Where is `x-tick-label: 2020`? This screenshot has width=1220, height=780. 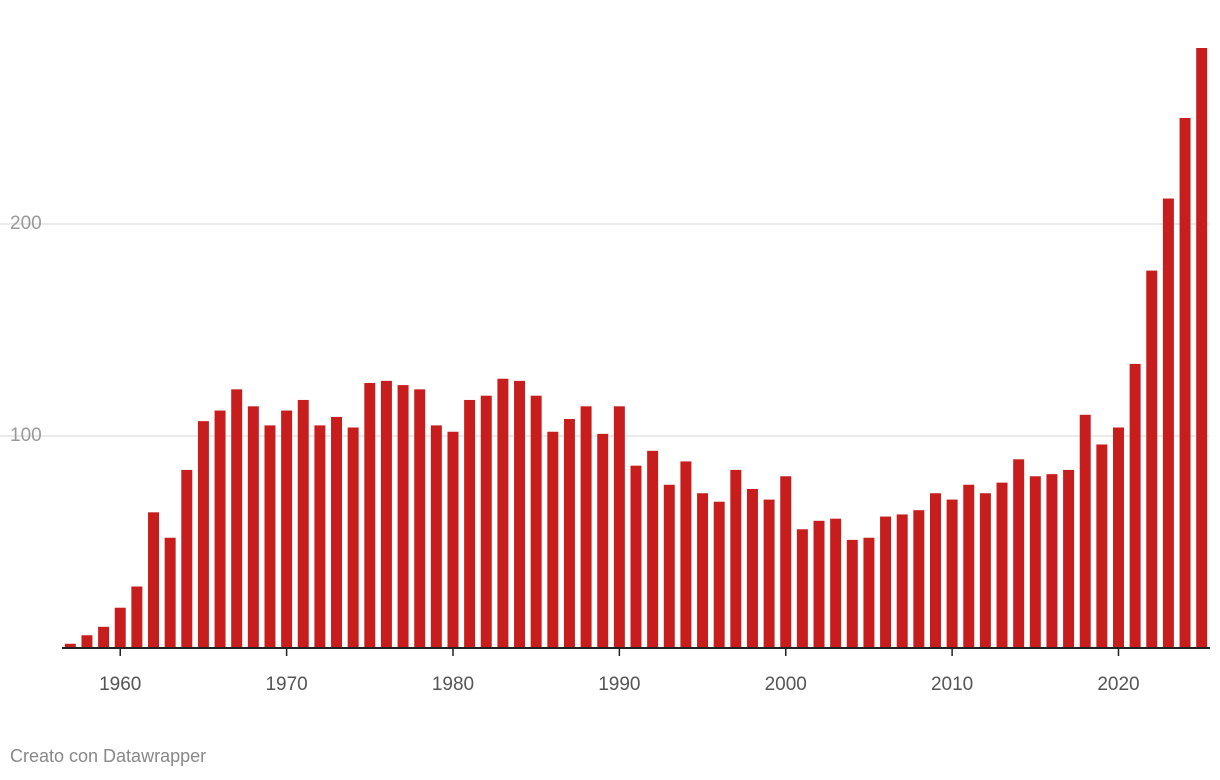 x-tick-label: 2020 is located at coordinates (1118, 684).